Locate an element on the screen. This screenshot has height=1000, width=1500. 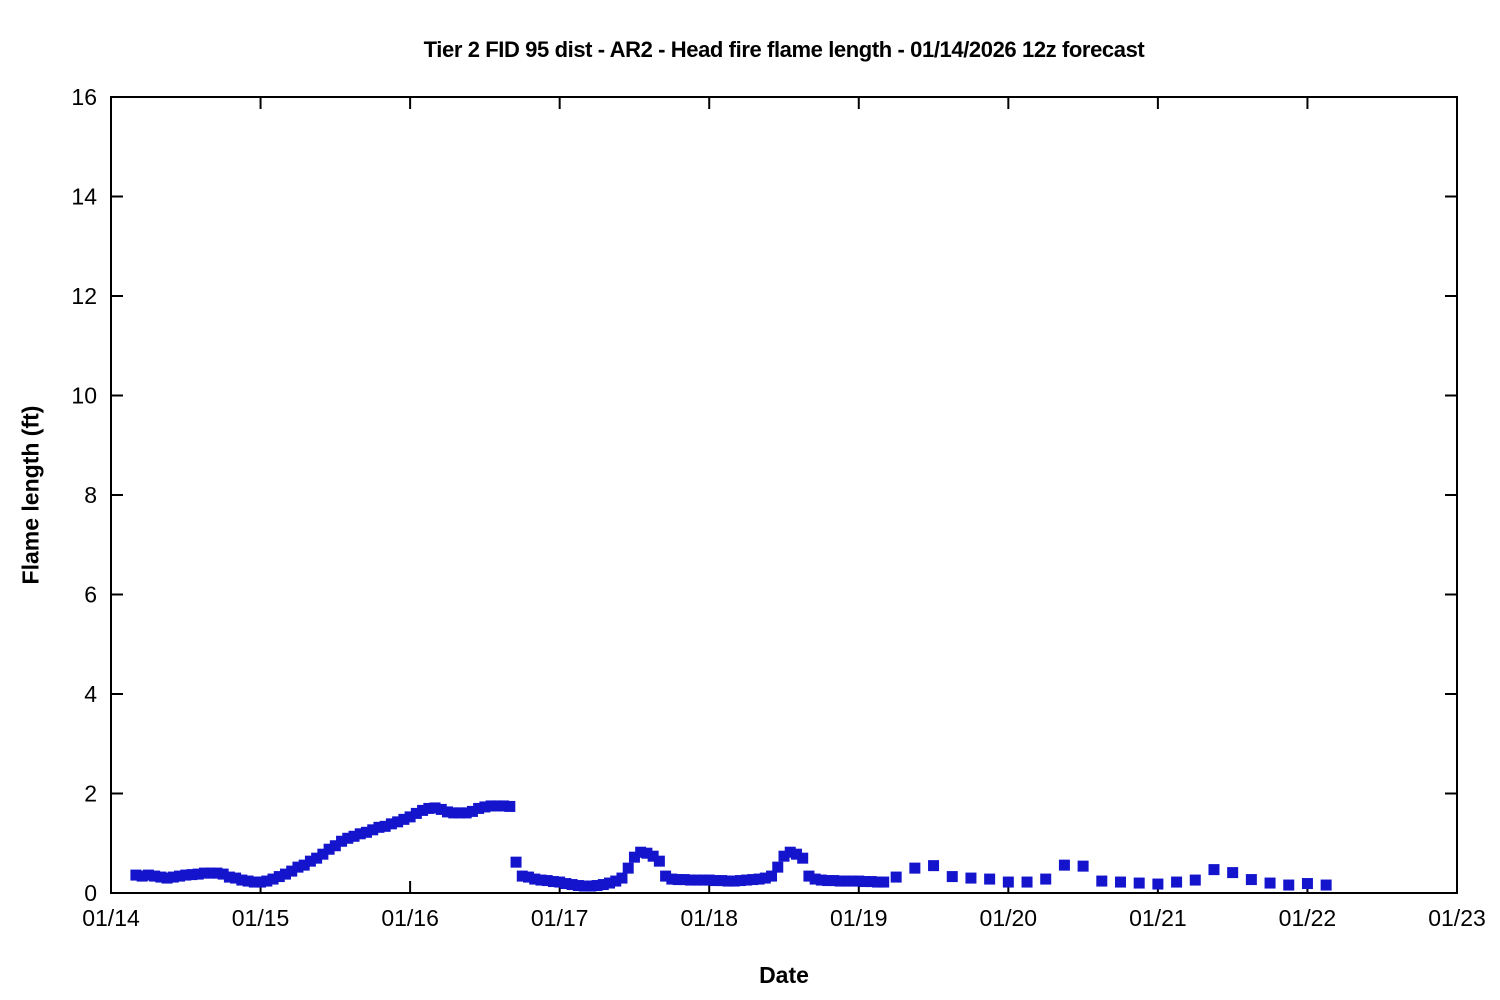
x-tick-label: 01/17 is located at coordinates (560, 918).